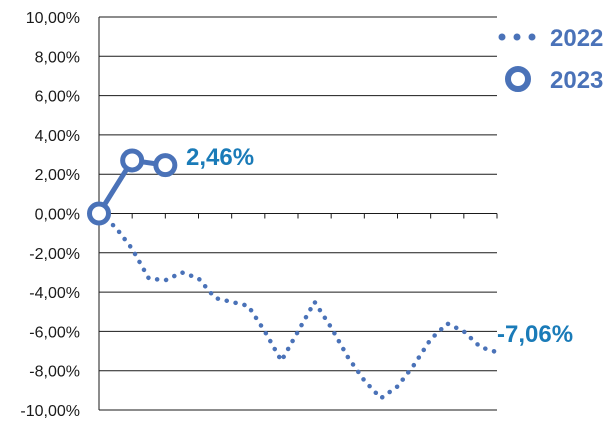 The height and width of the screenshot is (424, 616). Describe the element at coordinates (535, 334) in the screenshot. I see `annotation-2022-last-value: -7,06%` at that location.